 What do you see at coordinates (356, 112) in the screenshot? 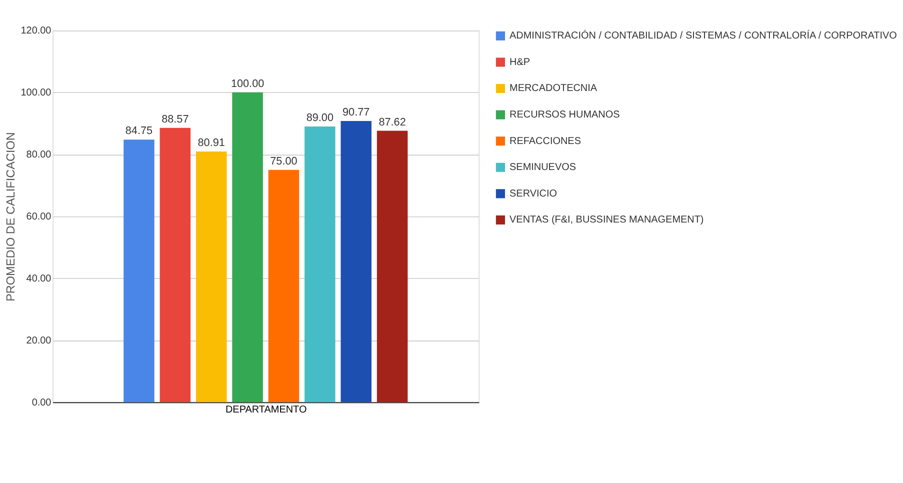
I see `data-label: 90.77` at bounding box center [356, 112].